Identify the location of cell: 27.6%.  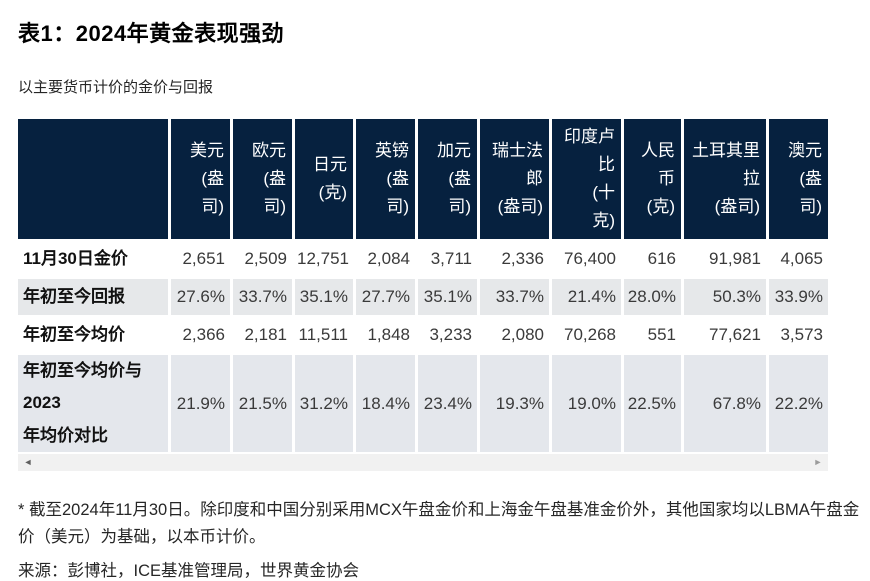
(199, 296).